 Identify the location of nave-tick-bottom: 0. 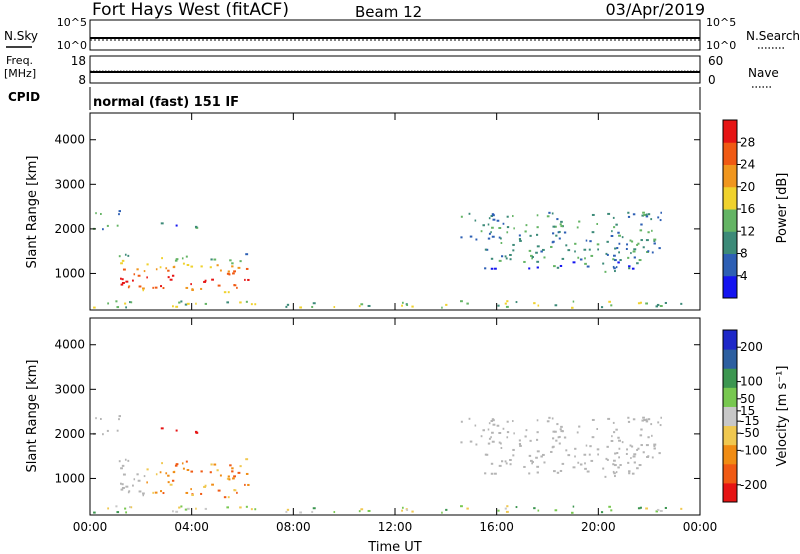
(712, 80).